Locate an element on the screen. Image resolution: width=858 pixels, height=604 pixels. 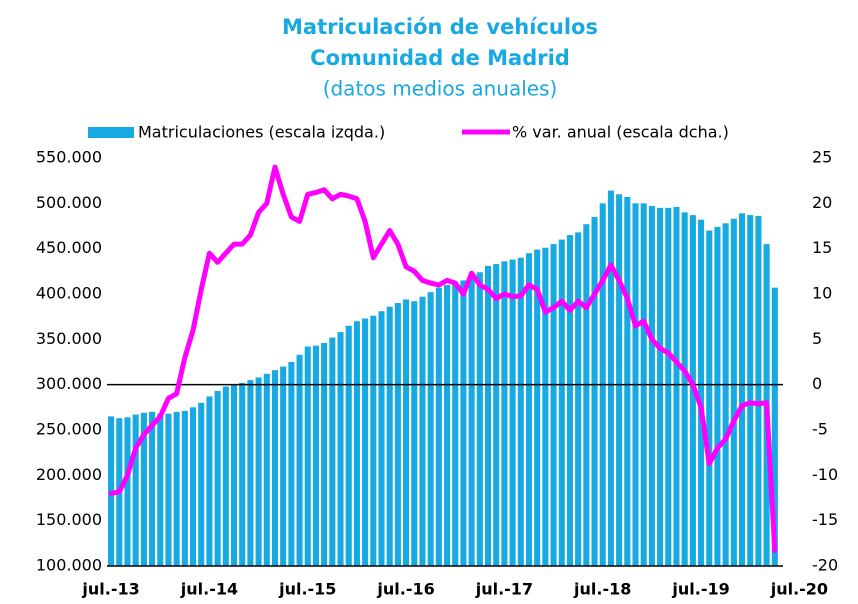
y-tick-label: 100.000 is located at coordinates (69, 565).